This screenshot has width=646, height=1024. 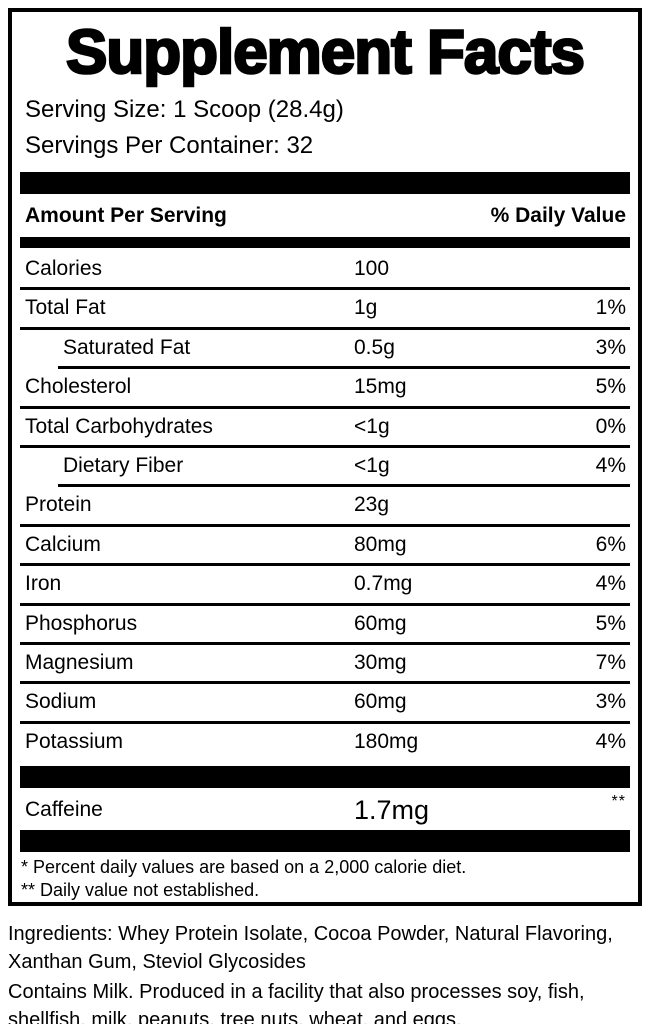 What do you see at coordinates (123, 465) in the screenshot?
I see `nutrient-name: Dietary Fiber` at bounding box center [123, 465].